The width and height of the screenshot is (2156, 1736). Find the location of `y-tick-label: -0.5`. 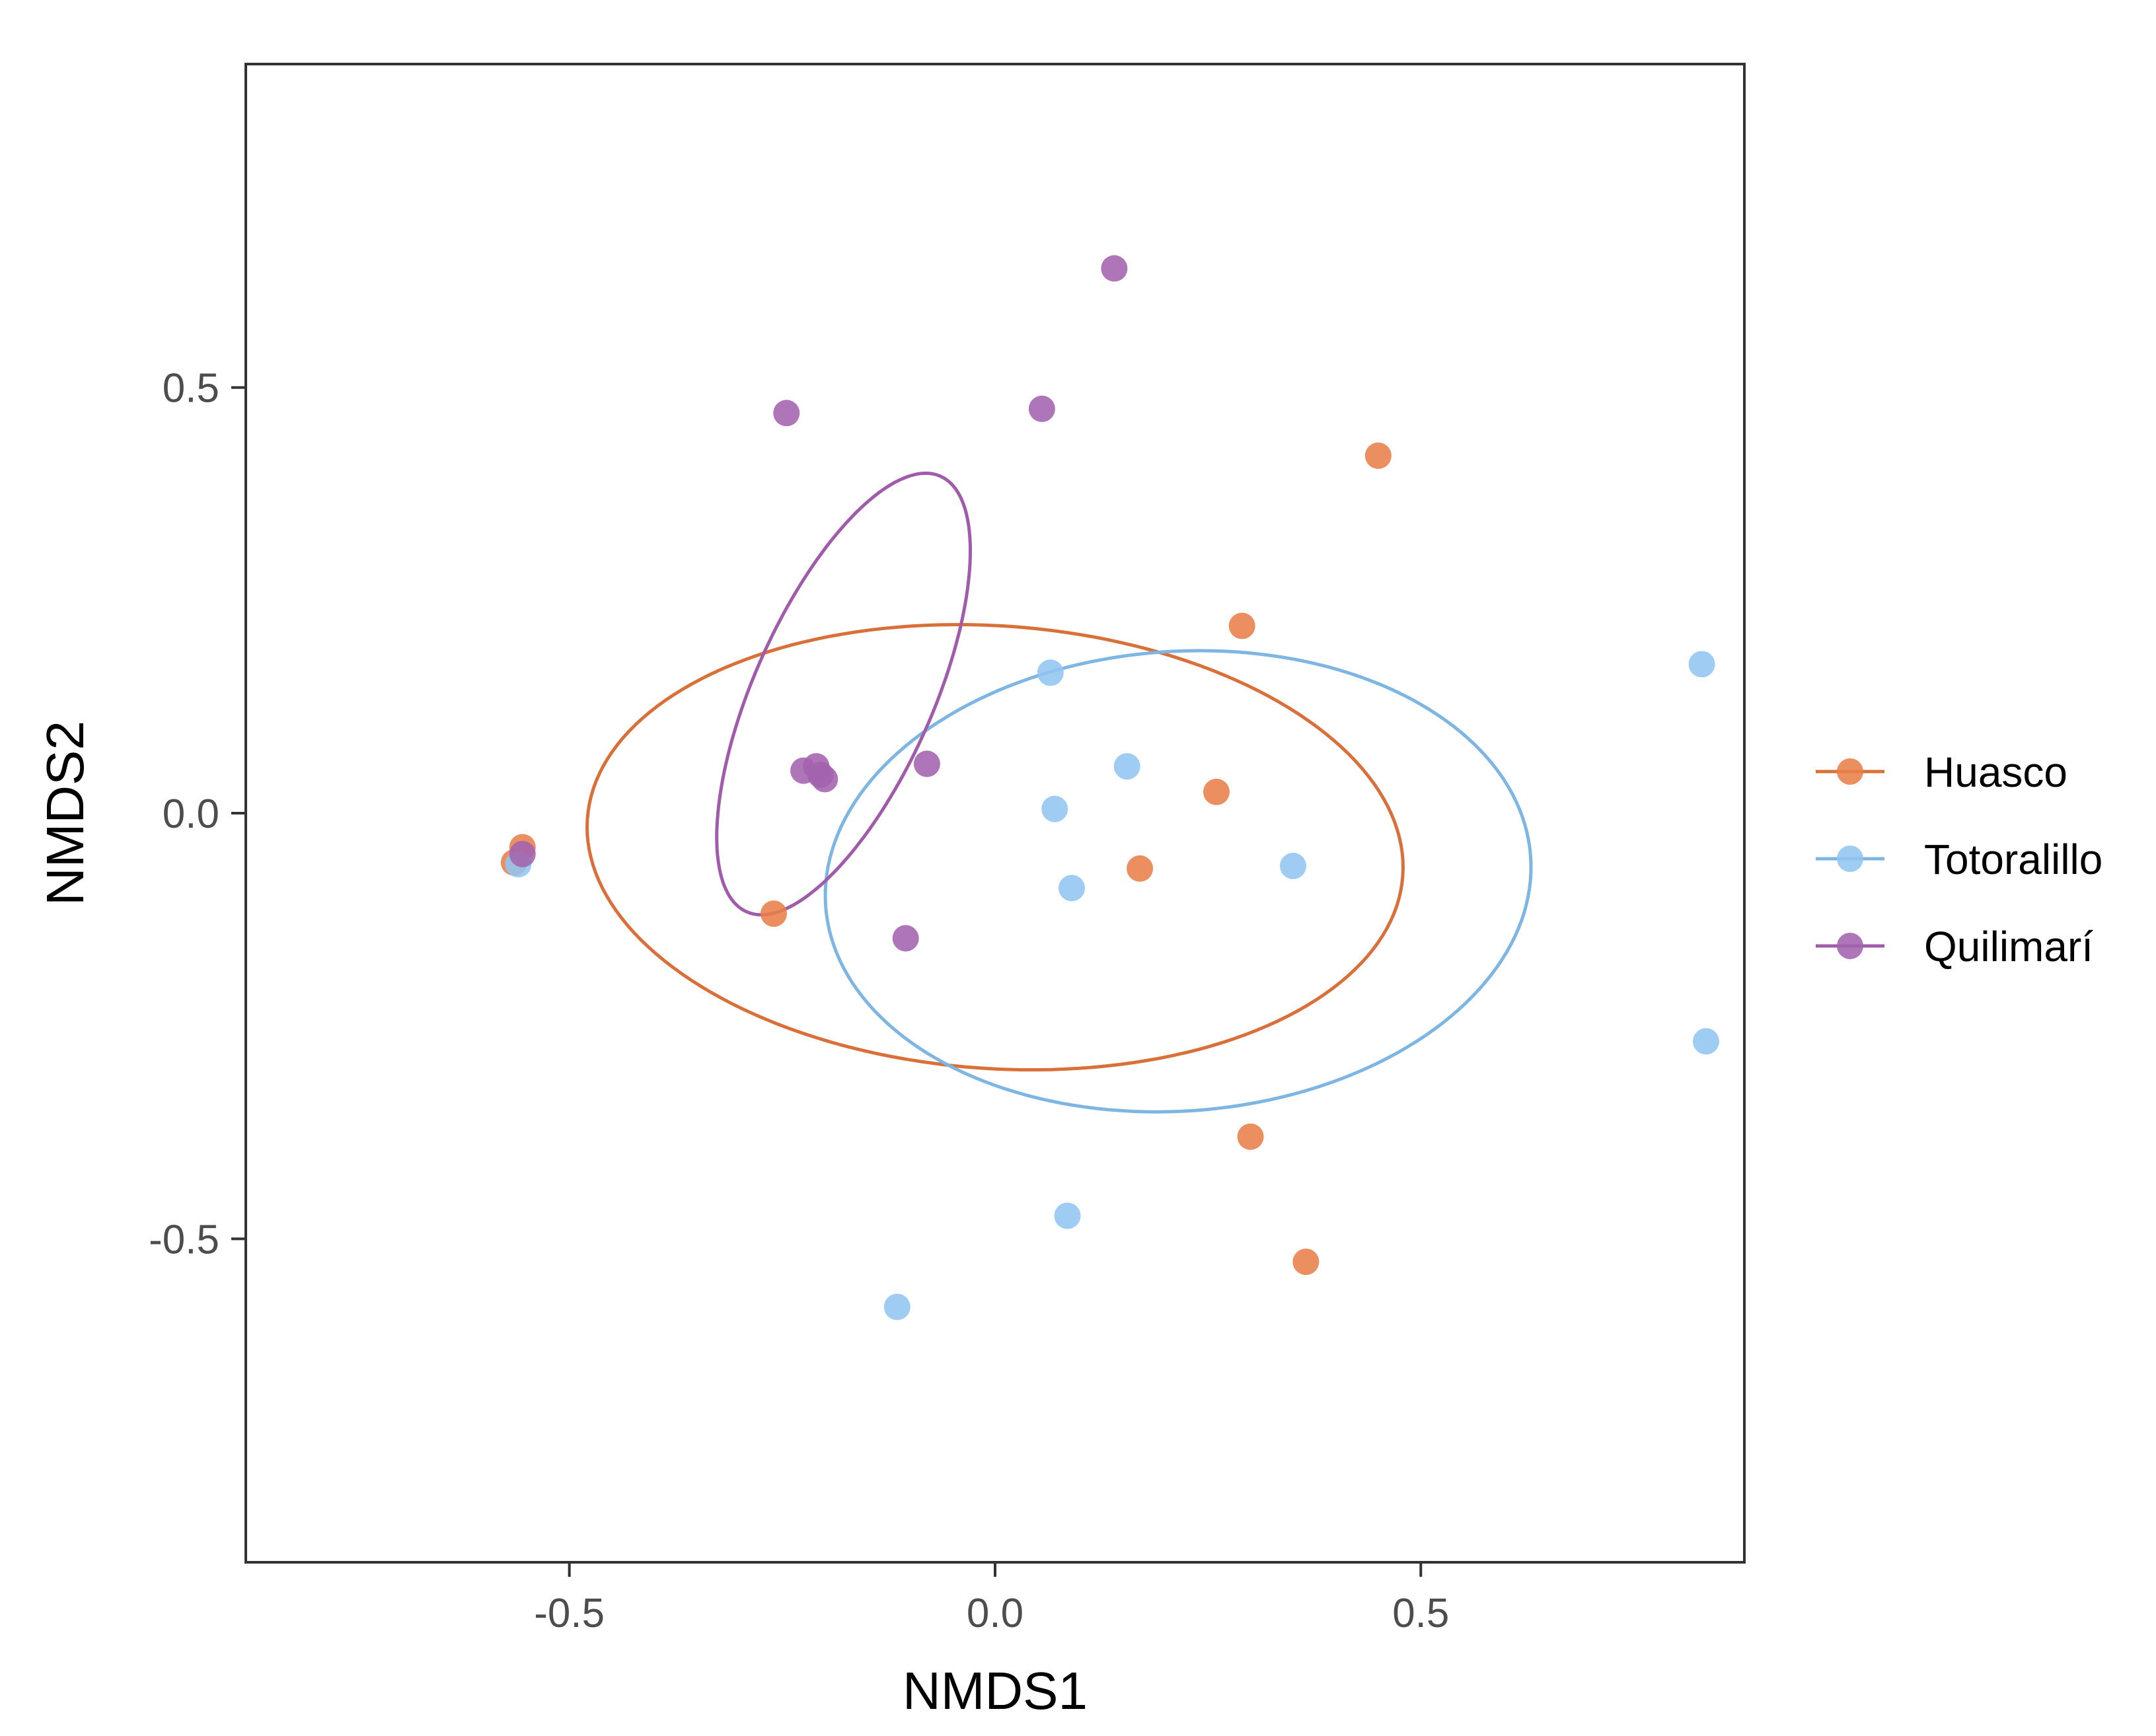

y-tick-label: -0.5 is located at coordinates (184, 1239).